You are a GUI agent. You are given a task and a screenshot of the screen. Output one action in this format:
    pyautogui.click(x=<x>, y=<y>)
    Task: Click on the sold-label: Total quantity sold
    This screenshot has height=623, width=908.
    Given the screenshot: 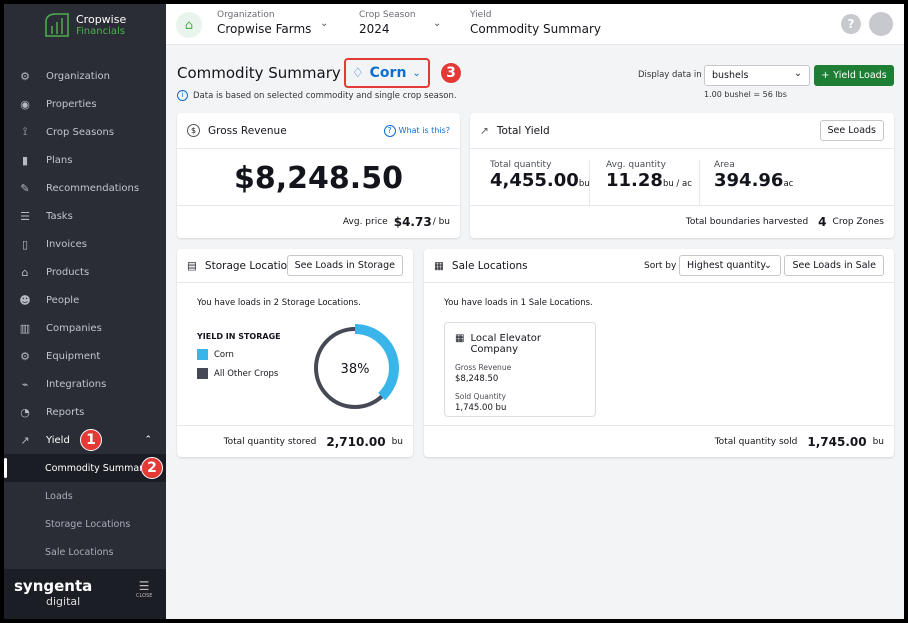 What is the action you would take?
    pyautogui.click(x=756, y=441)
    